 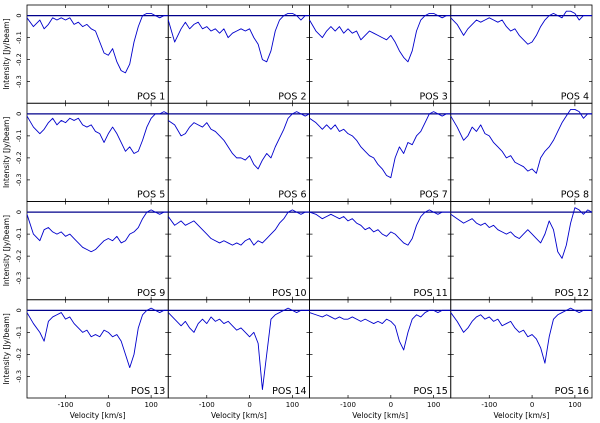 What do you see at coordinates (151, 195) in the screenshot?
I see `panel-label: POS 5` at bounding box center [151, 195].